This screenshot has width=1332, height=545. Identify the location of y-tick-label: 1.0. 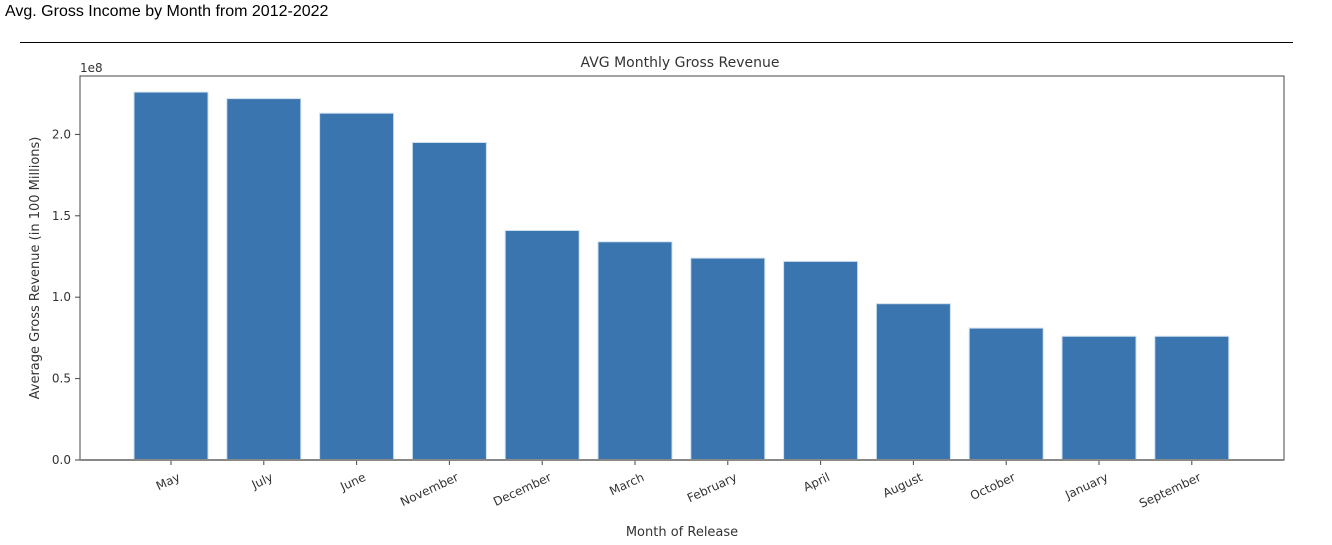
(61, 297).